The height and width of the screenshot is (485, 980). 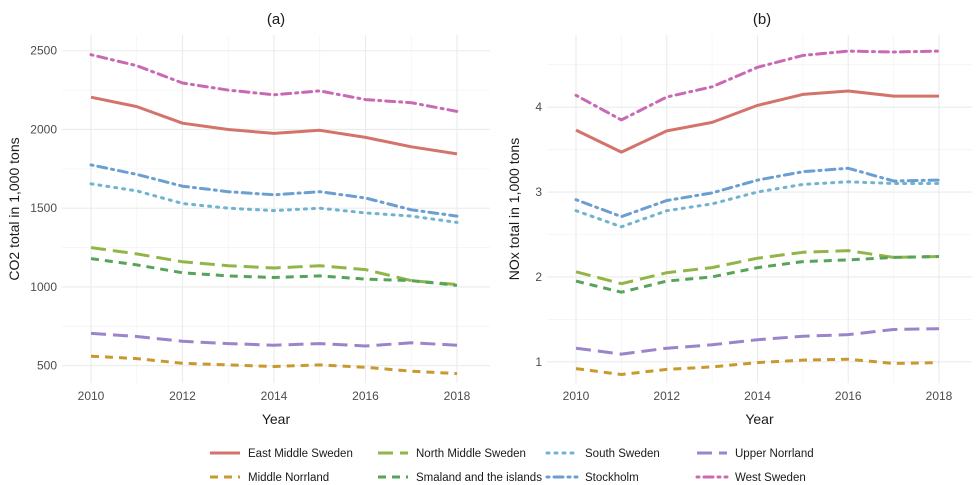 I want to click on y-tick-label: 1500, so click(x=43, y=208).